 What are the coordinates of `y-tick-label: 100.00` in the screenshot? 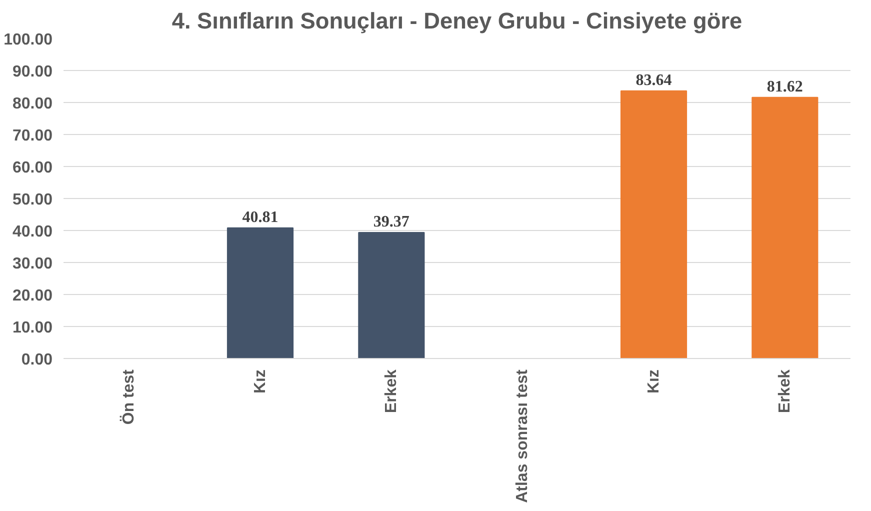 It's located at (28, 40).